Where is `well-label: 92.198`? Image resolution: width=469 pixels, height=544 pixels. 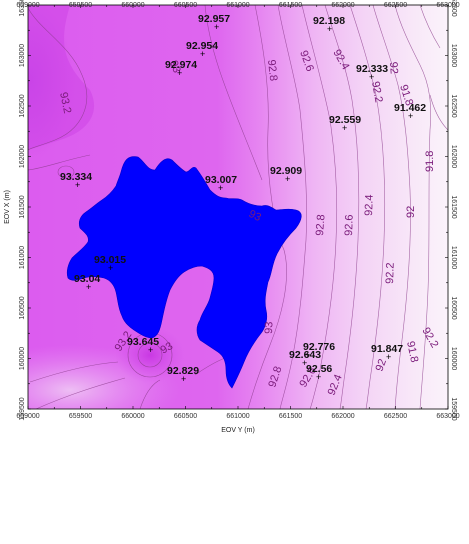 well-label: 92.198 is located at coordinates (329, 21).